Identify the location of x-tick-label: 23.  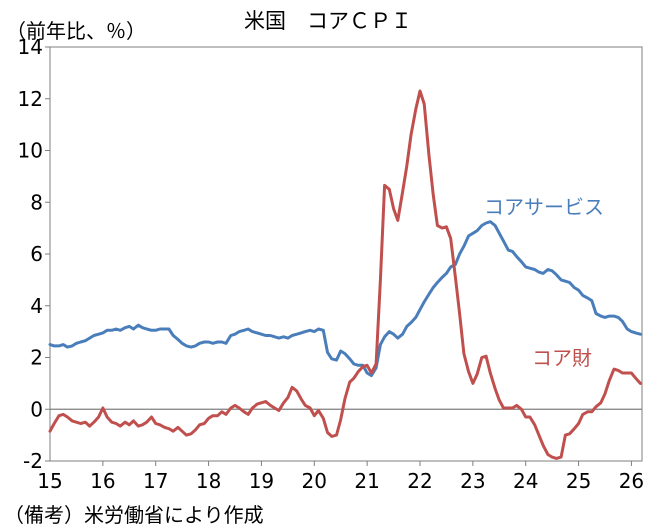
(472, 481).